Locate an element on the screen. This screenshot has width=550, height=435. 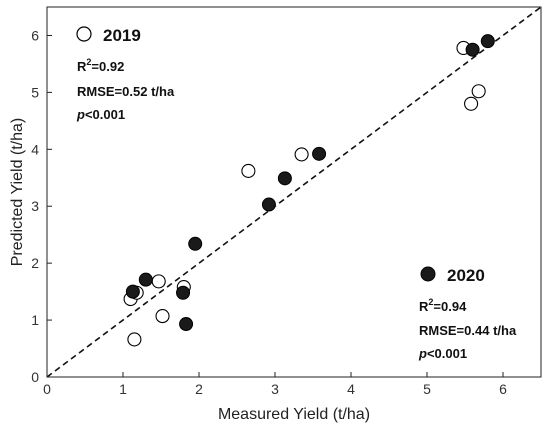
y-axis-title: Predicted Yield (t/ha) is located at coordinates (17, 192).